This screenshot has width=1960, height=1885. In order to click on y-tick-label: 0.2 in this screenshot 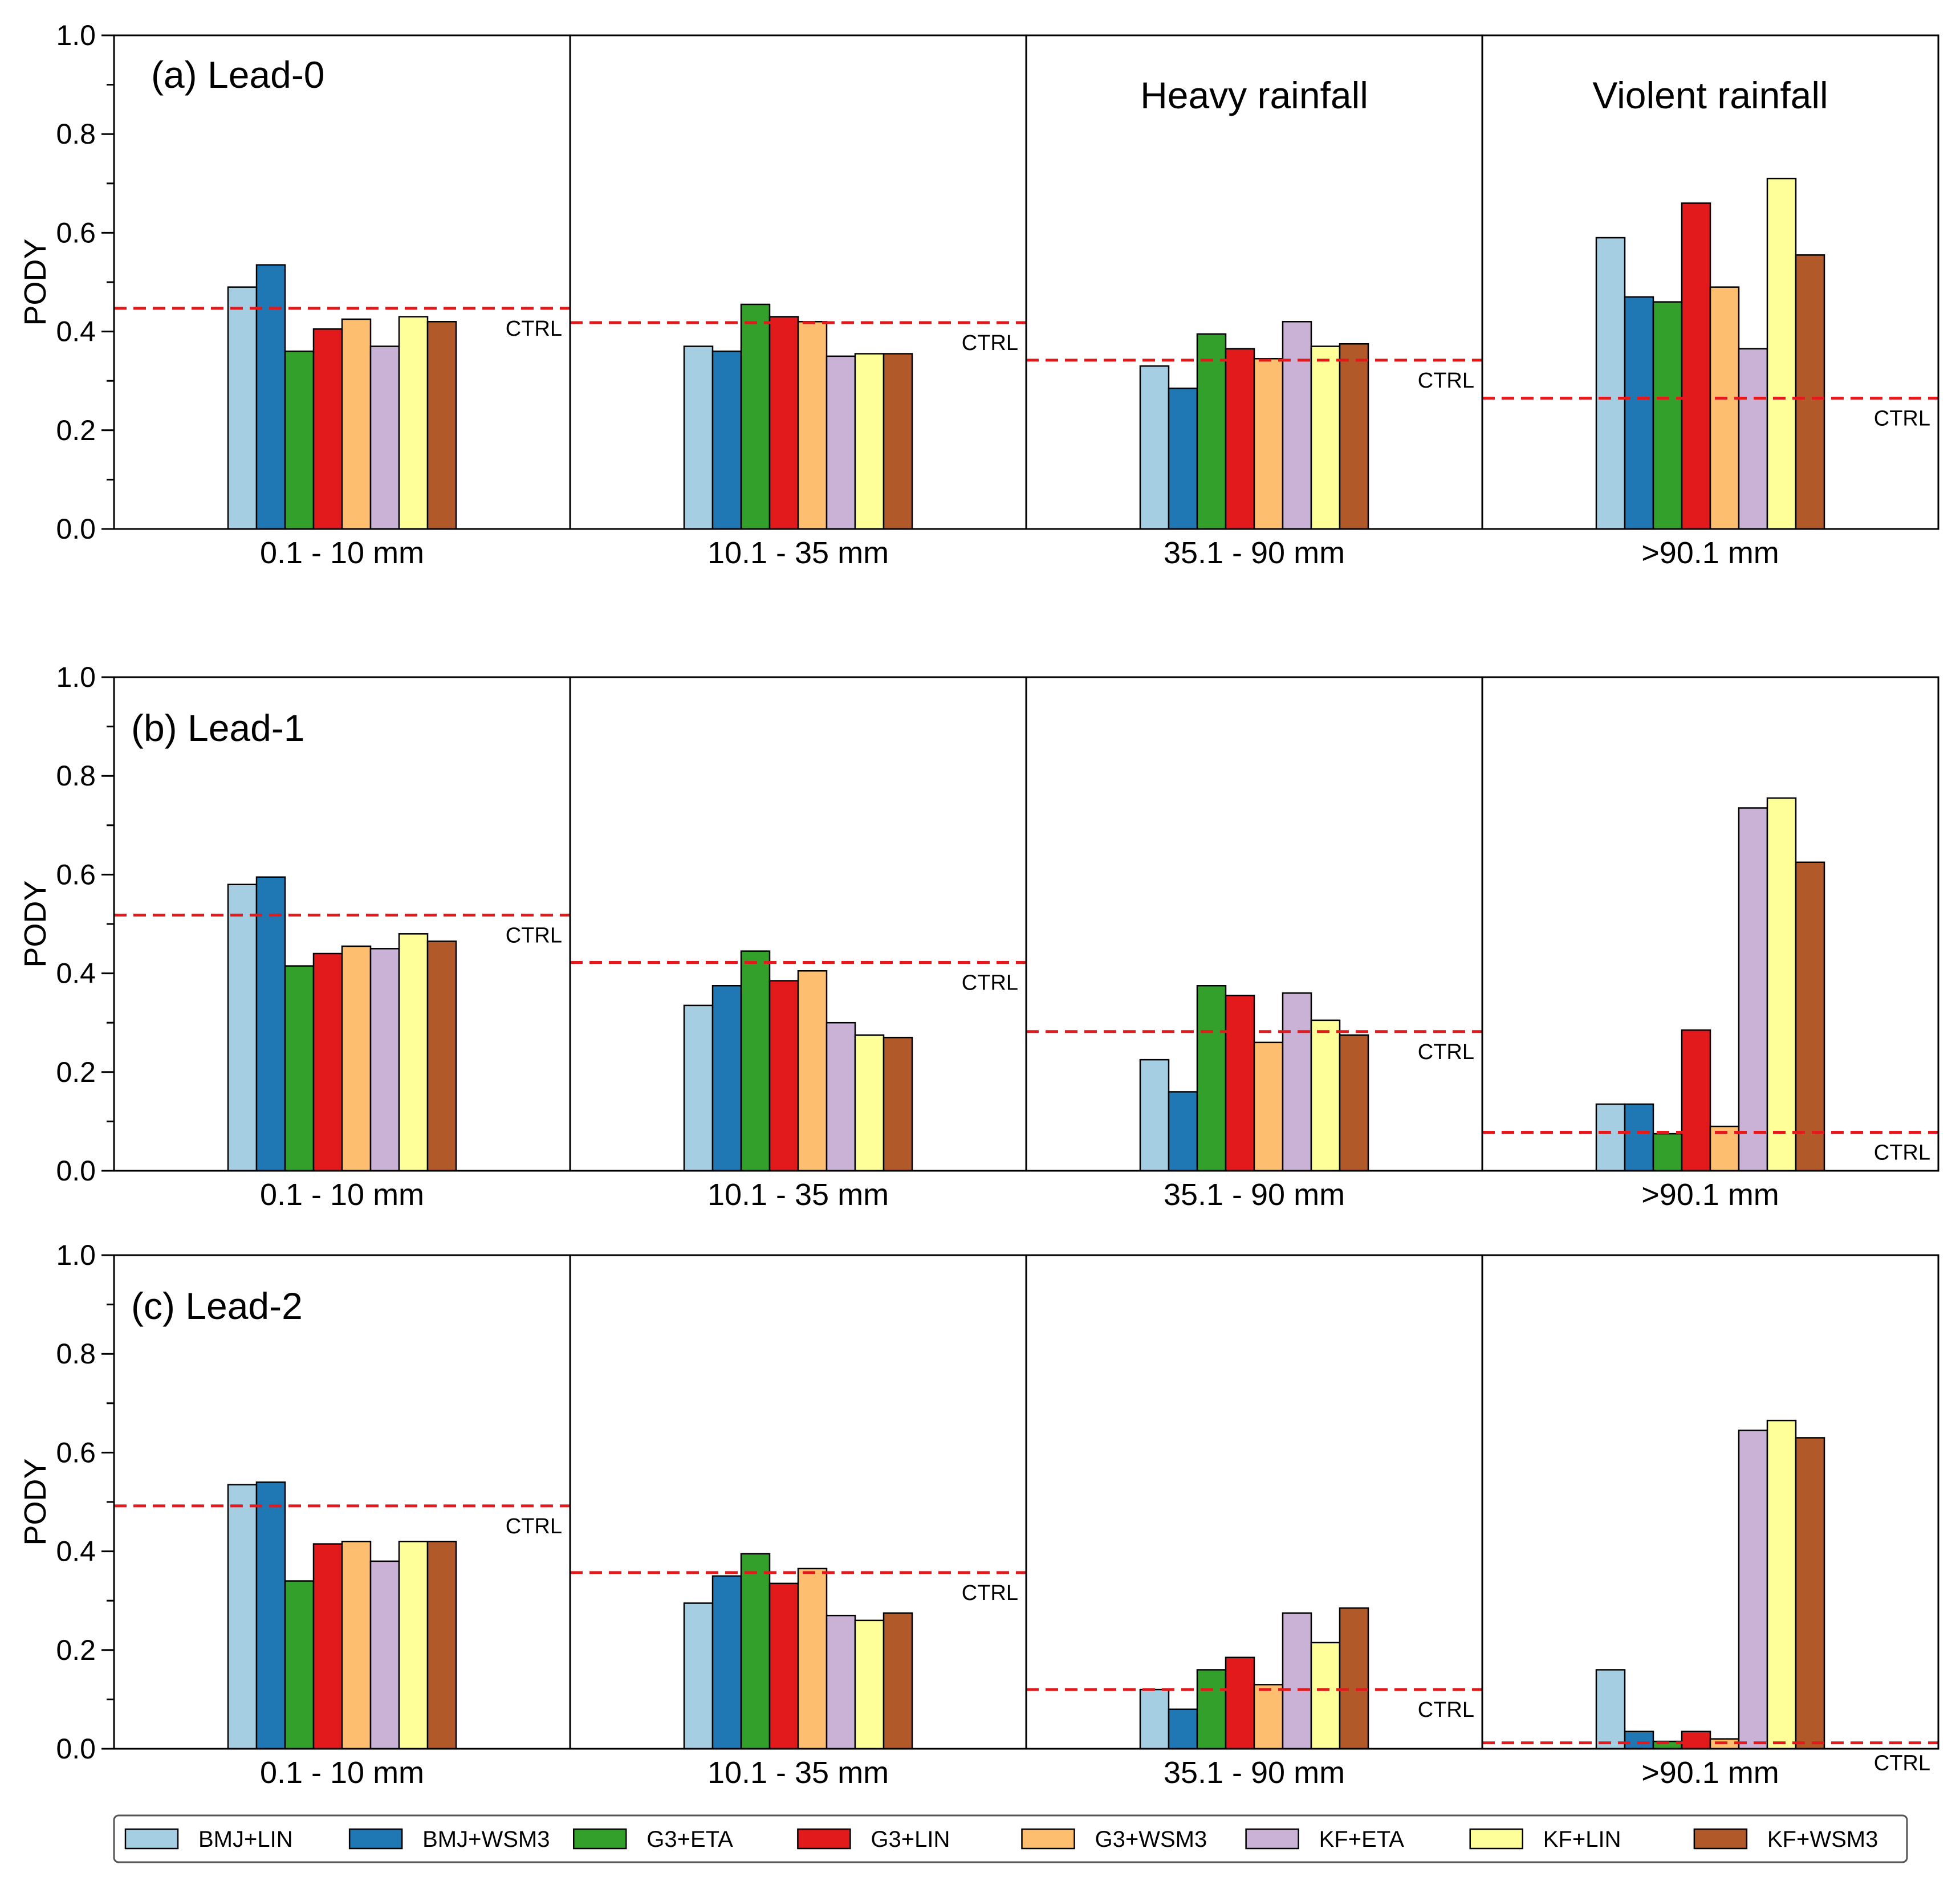, I will do `click(76, 1072)`.